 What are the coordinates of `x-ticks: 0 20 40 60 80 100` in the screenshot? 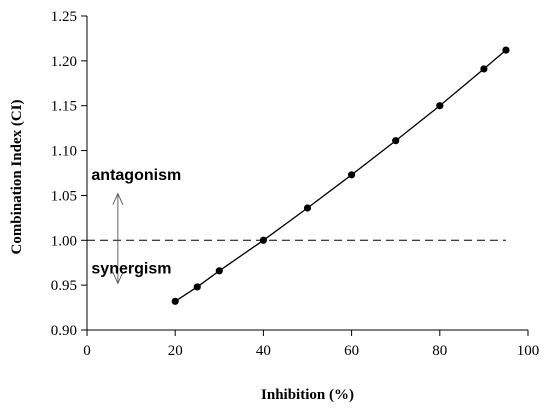 It's located at (311, 344).